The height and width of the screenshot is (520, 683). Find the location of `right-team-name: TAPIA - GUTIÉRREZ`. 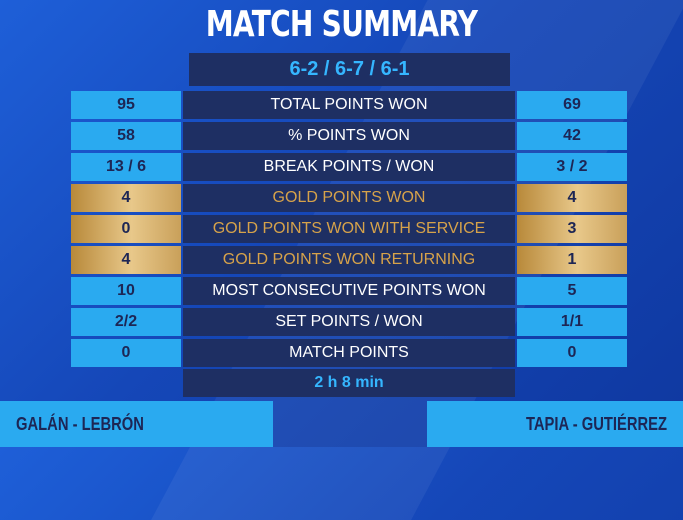

right-team-name: TAPIA - GUTIÉRREZ is located at coordinates (555, 424).